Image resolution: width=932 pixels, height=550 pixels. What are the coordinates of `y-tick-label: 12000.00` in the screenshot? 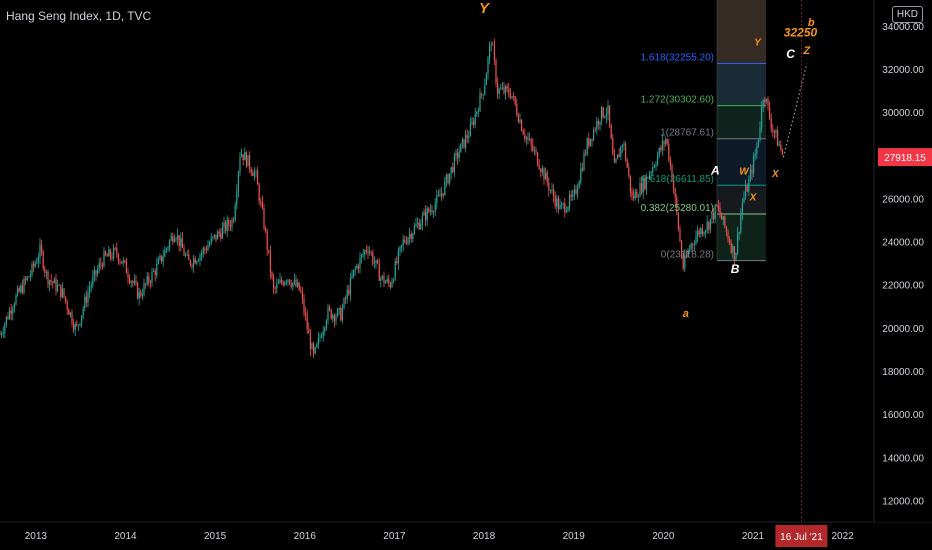 It's located at (903, 501).